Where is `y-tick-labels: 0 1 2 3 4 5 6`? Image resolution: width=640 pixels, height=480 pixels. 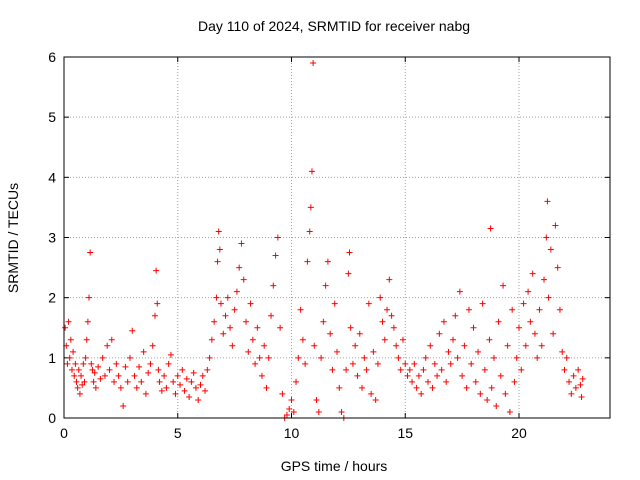
y-tick-labels: 0 1 2 3 4 5 6 is located at coordinates (52, 237).